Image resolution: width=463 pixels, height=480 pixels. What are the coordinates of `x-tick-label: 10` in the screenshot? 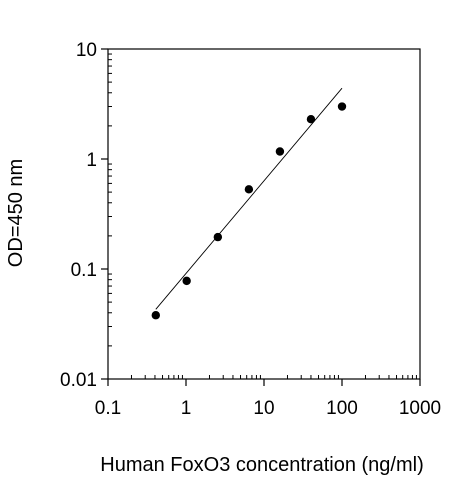 It's located at (263, 408).